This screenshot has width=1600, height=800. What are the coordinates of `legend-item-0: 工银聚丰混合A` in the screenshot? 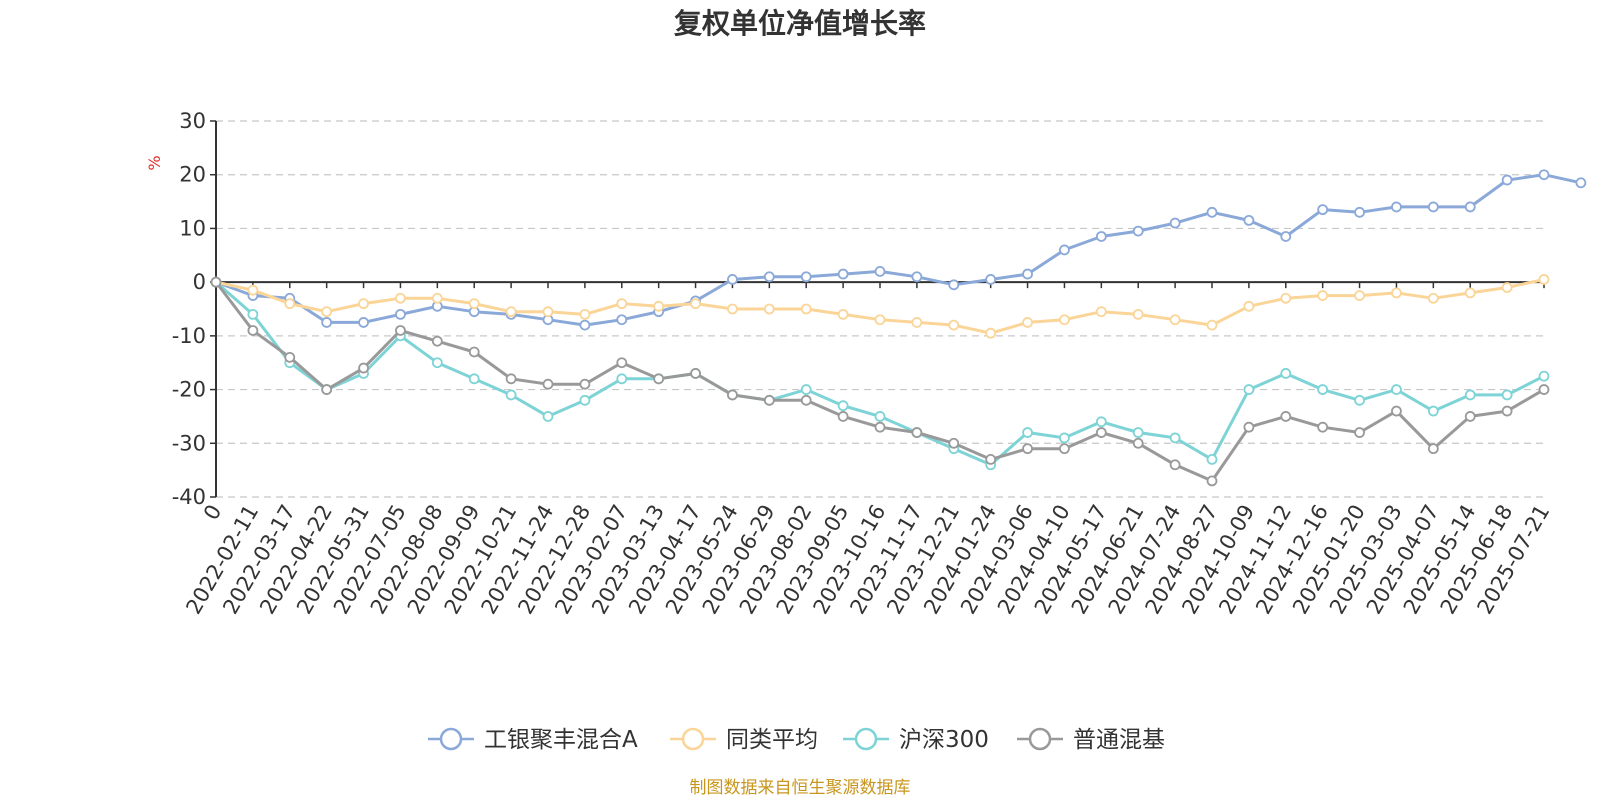 It's located at (533, 740).